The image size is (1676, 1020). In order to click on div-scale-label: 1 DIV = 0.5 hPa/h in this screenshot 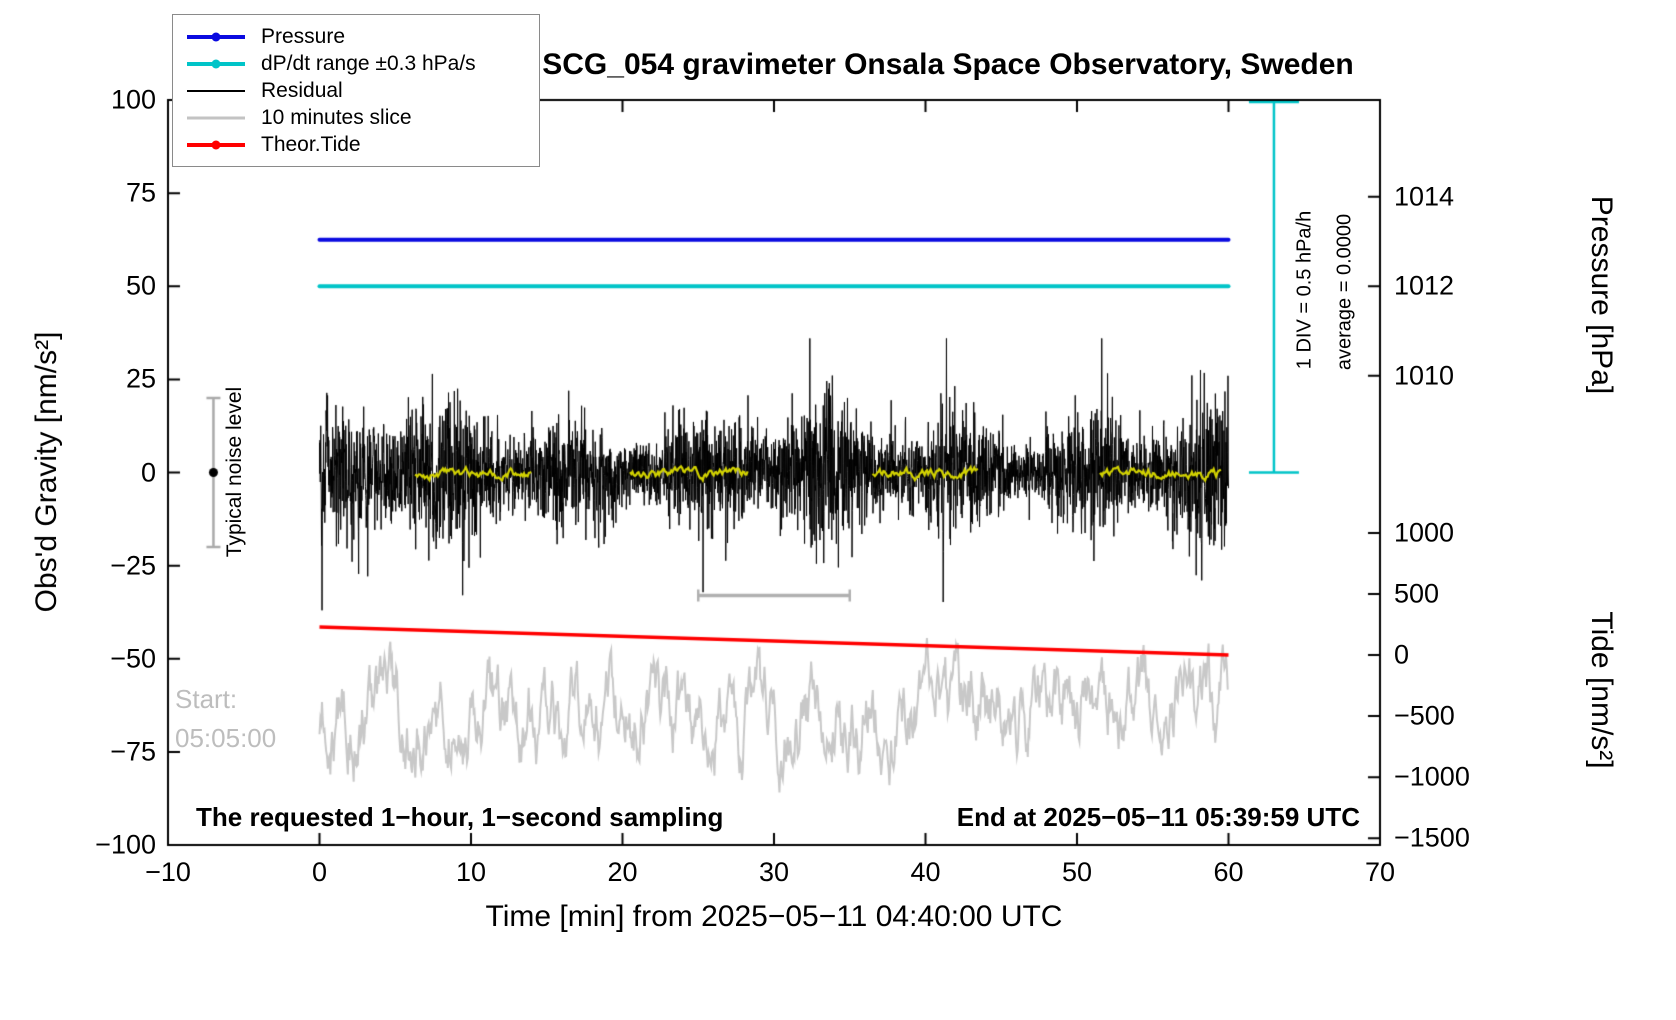, I will do `click(1304, 290)`.